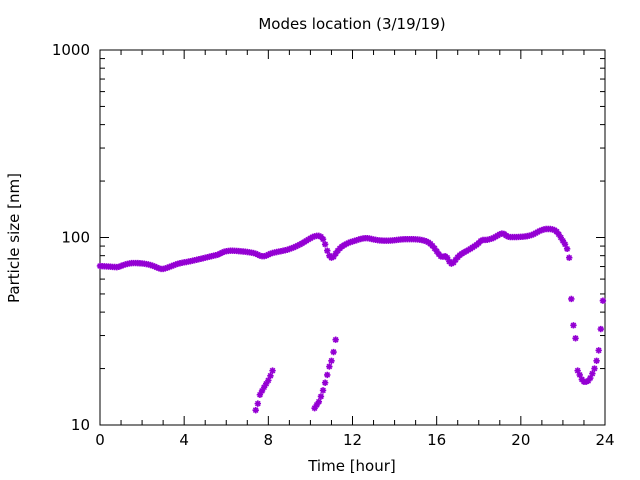 This screenshot has width=640, height=480. I want to click on y-tick-label: 100, so click(75, 238).